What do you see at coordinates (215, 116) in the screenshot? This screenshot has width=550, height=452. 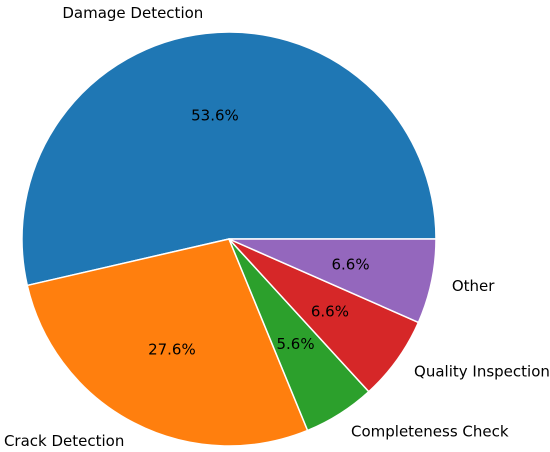 I see `pie-percent-label-damage-detection: 53.6%` at bounding box center [215, 116].